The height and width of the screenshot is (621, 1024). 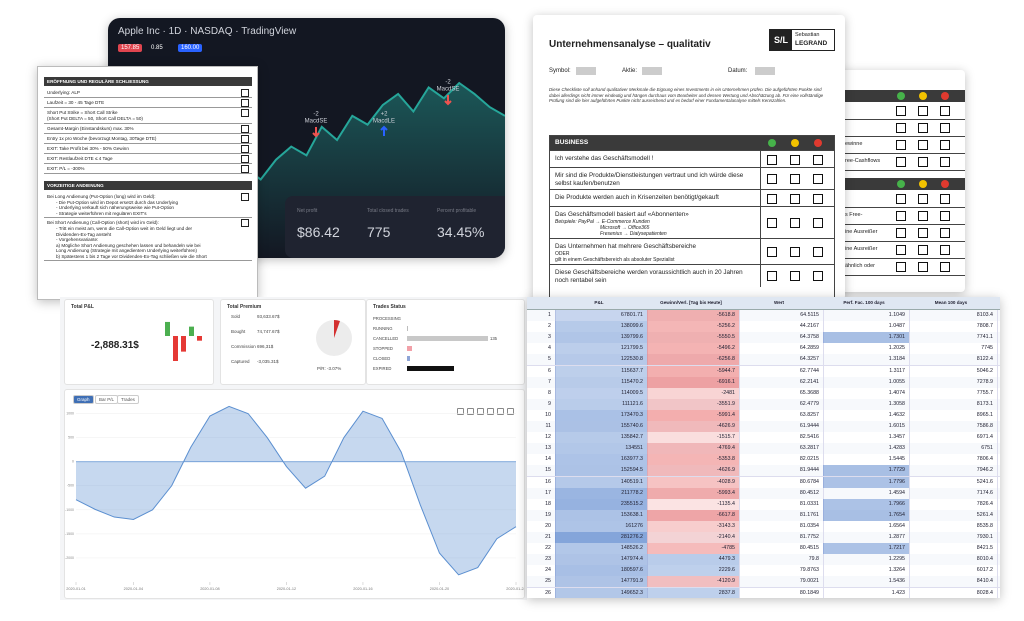 What do you see at coordinates (307, 211) in the screenshot?
I see `stat-label: Net profit` at bounding box center [307, 211].